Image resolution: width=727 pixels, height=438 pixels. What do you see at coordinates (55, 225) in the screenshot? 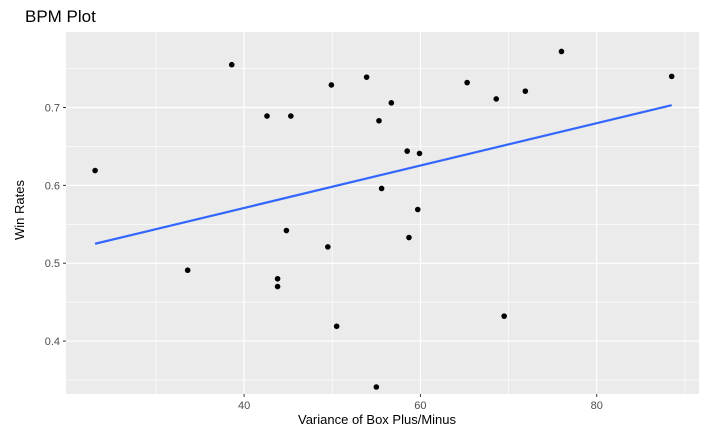
I see `y-axis-ticks: 0.4 0.5 0.6 0.7` at bounding box center [55, 225].